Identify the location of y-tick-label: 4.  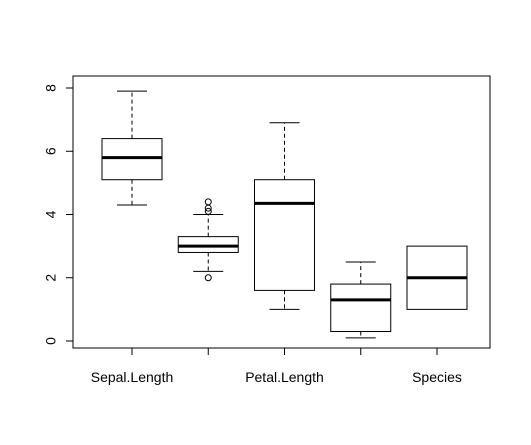
(51, 214).